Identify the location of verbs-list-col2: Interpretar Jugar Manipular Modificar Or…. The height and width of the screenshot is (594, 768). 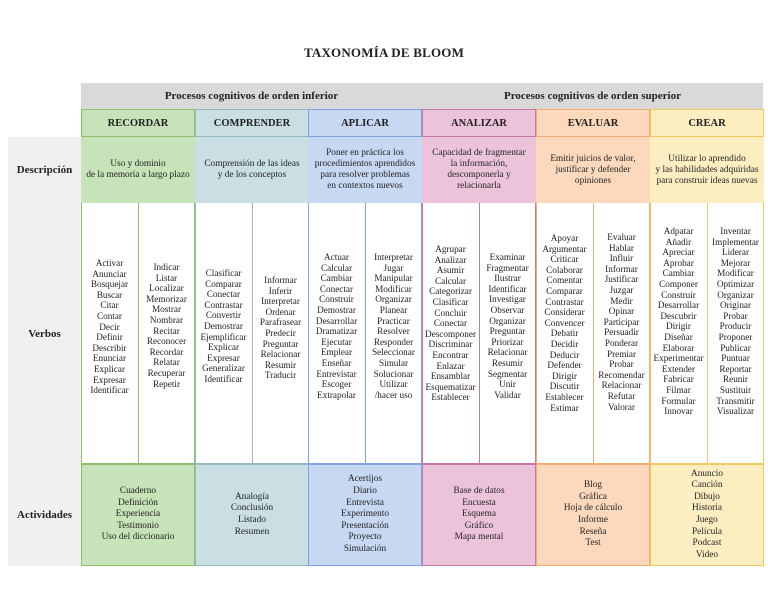
(393, 326).